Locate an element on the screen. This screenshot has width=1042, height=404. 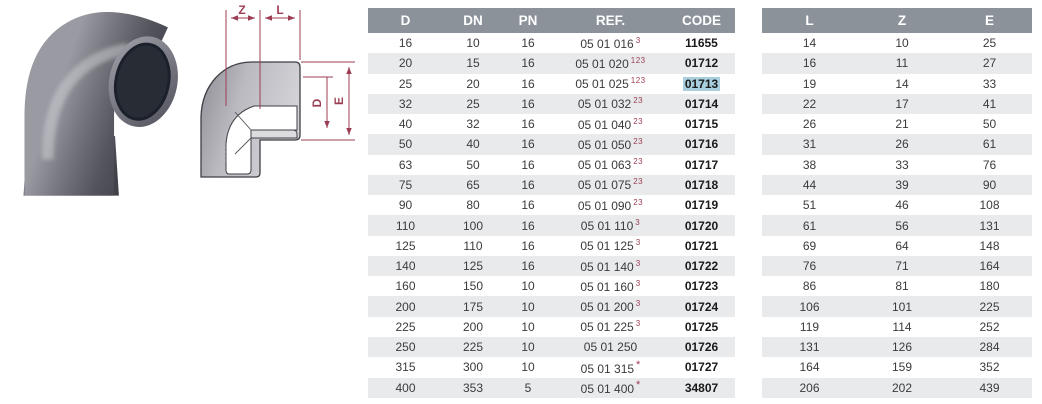
z-cell: 46 is located at coordinates (902, 205).